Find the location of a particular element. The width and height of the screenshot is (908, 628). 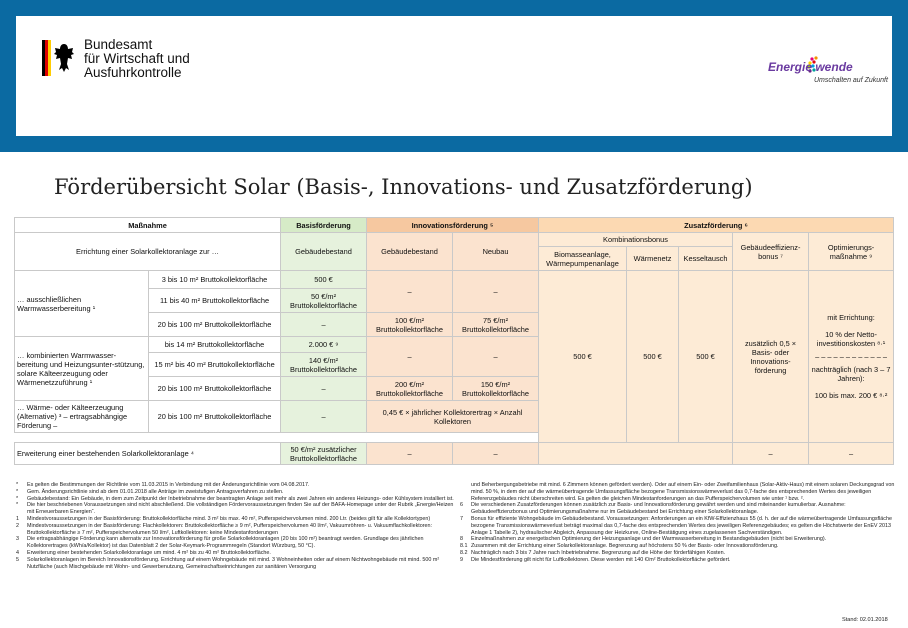

federal-eagle-icon is located at coordinates (58, 58).